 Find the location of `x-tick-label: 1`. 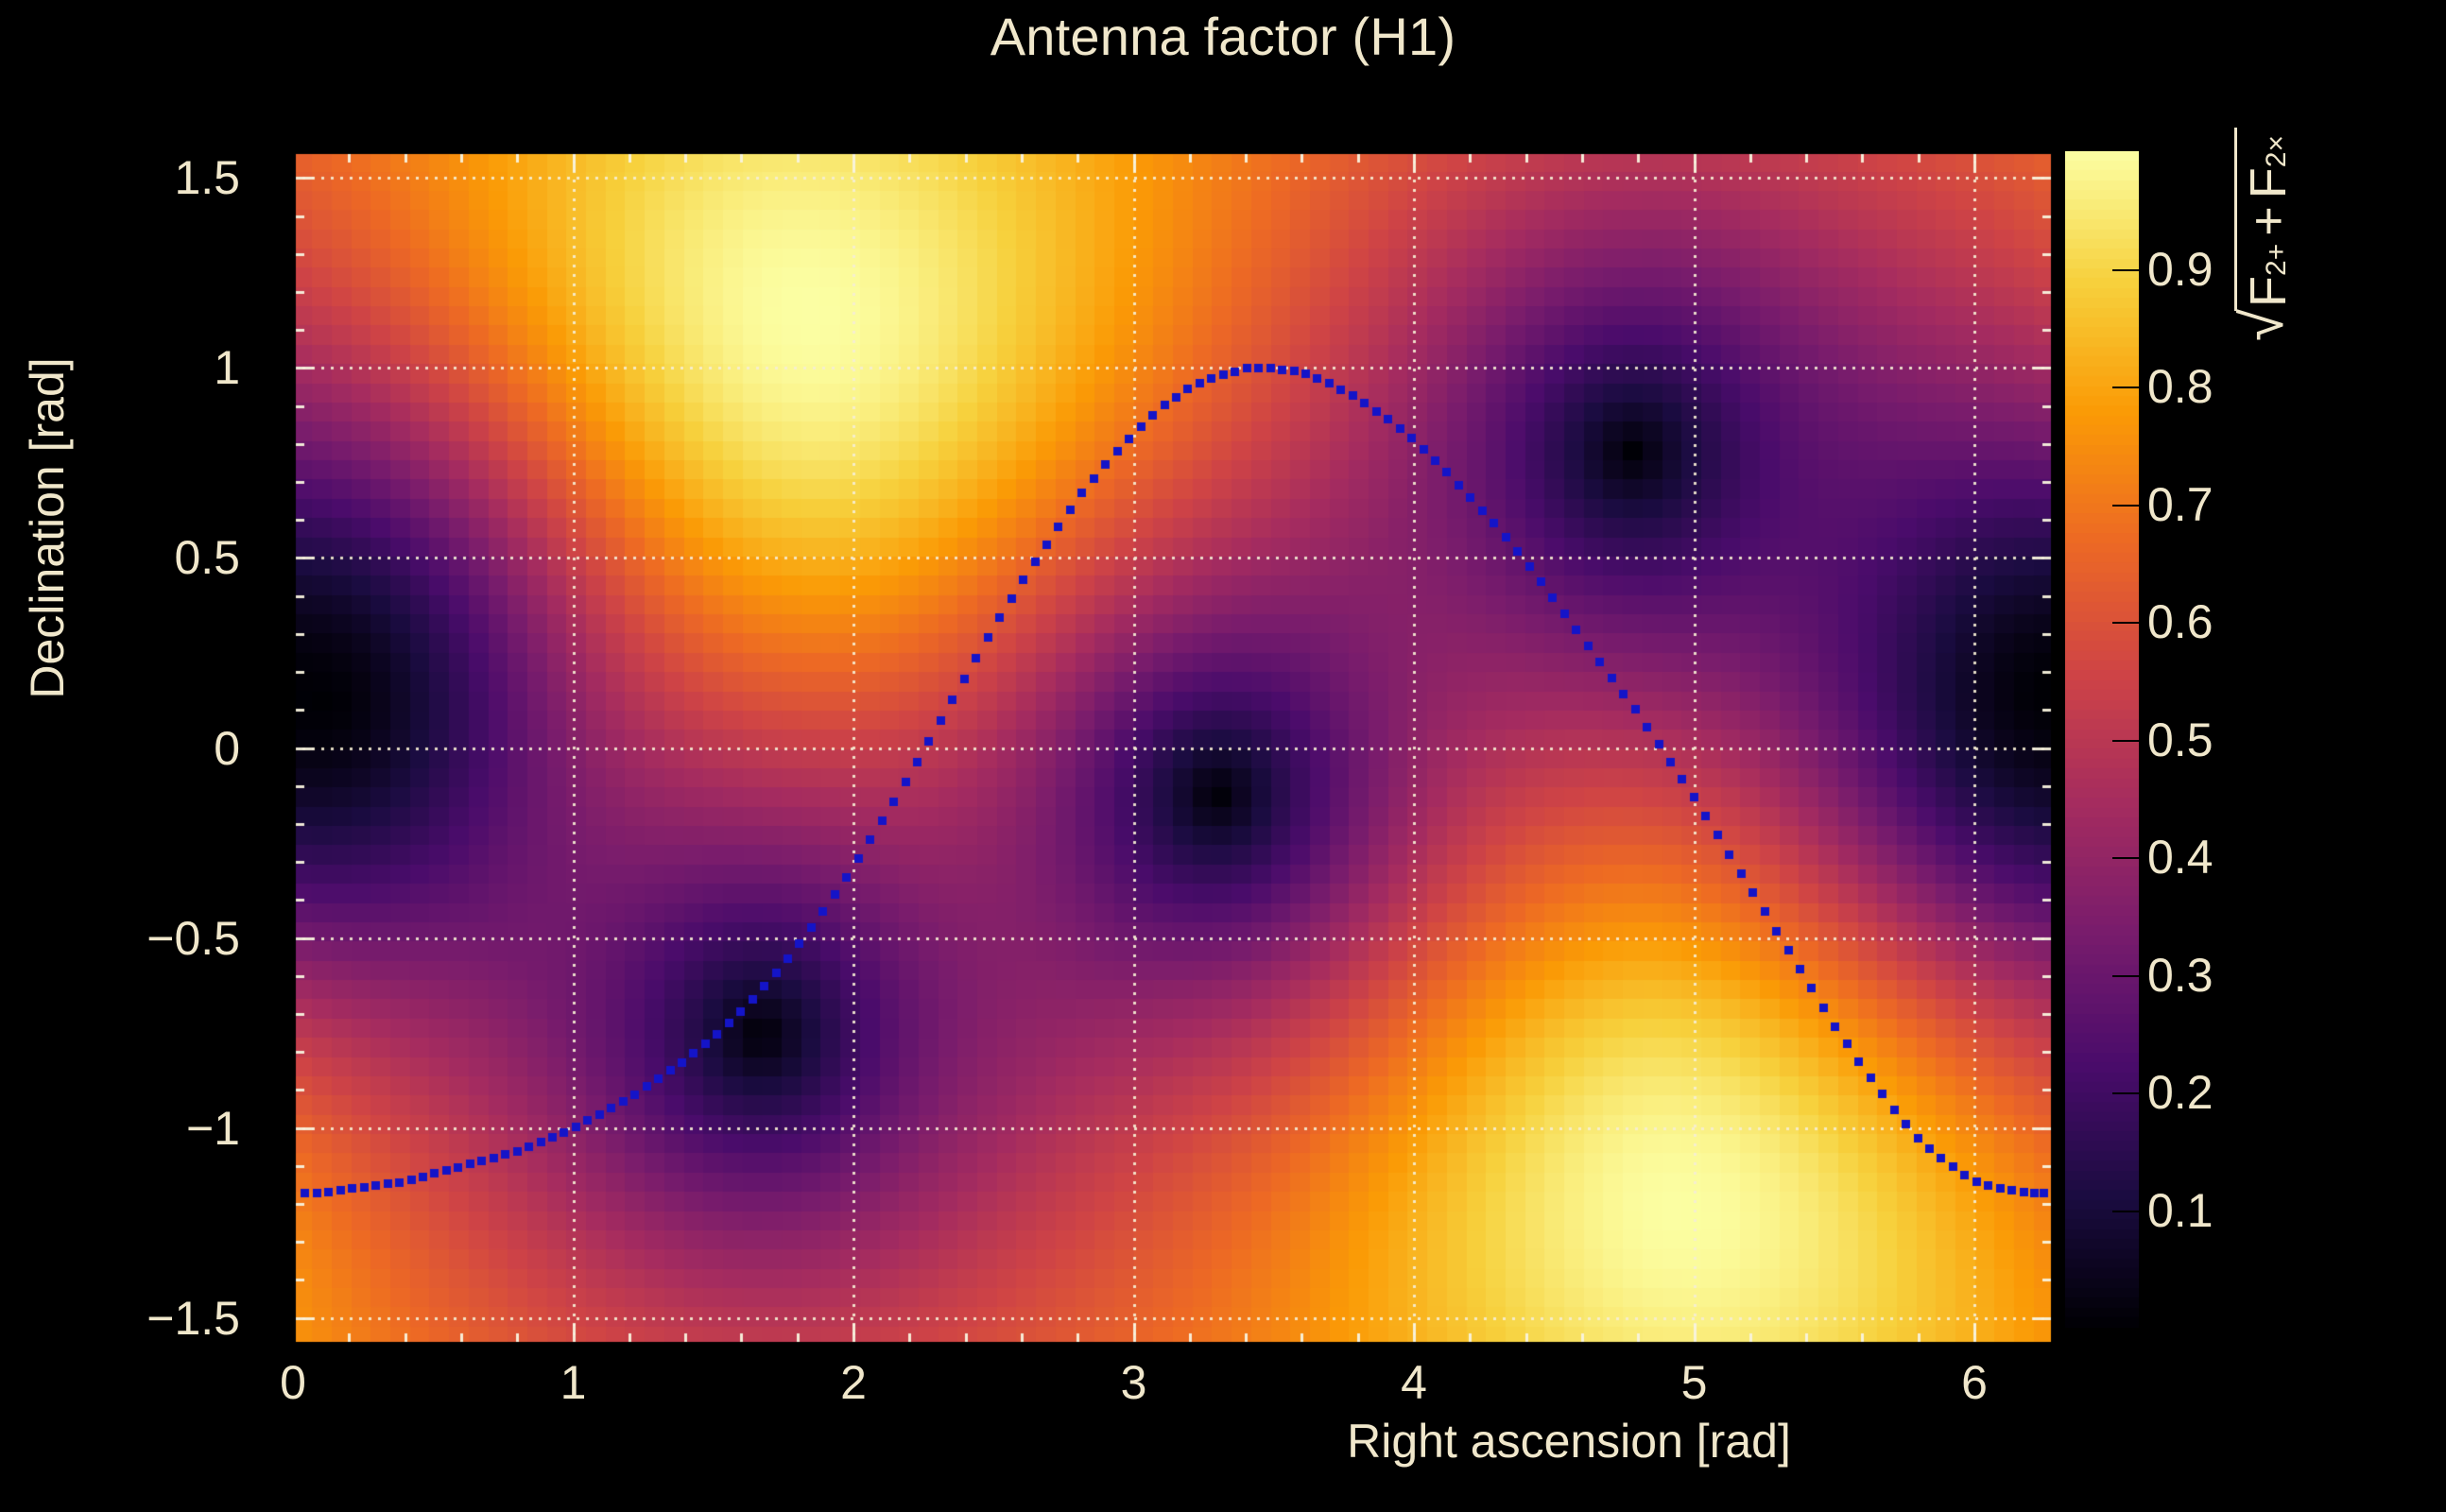

x-tick-label: 1 is located at coordinates (573, 1382).